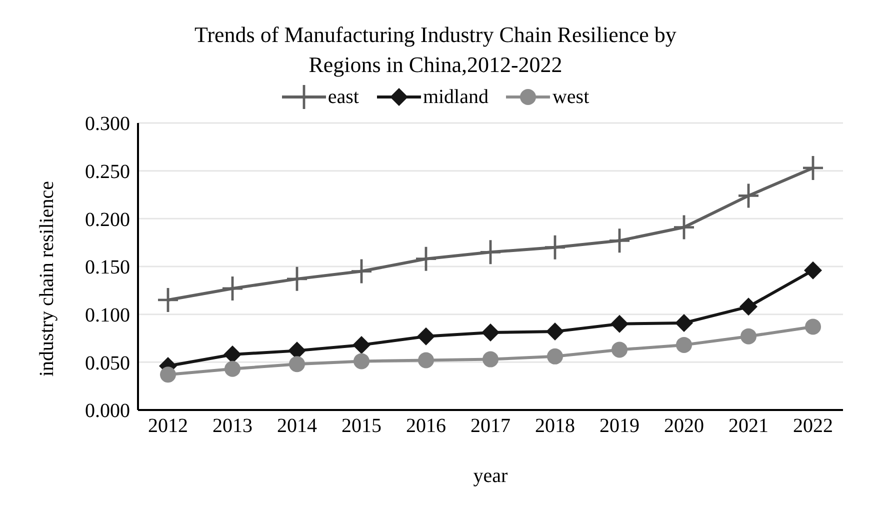  What do you see at coordinates (490, 476) in the screenshot?
I see `x-axis-title: year` at bounding box center [490, 476].